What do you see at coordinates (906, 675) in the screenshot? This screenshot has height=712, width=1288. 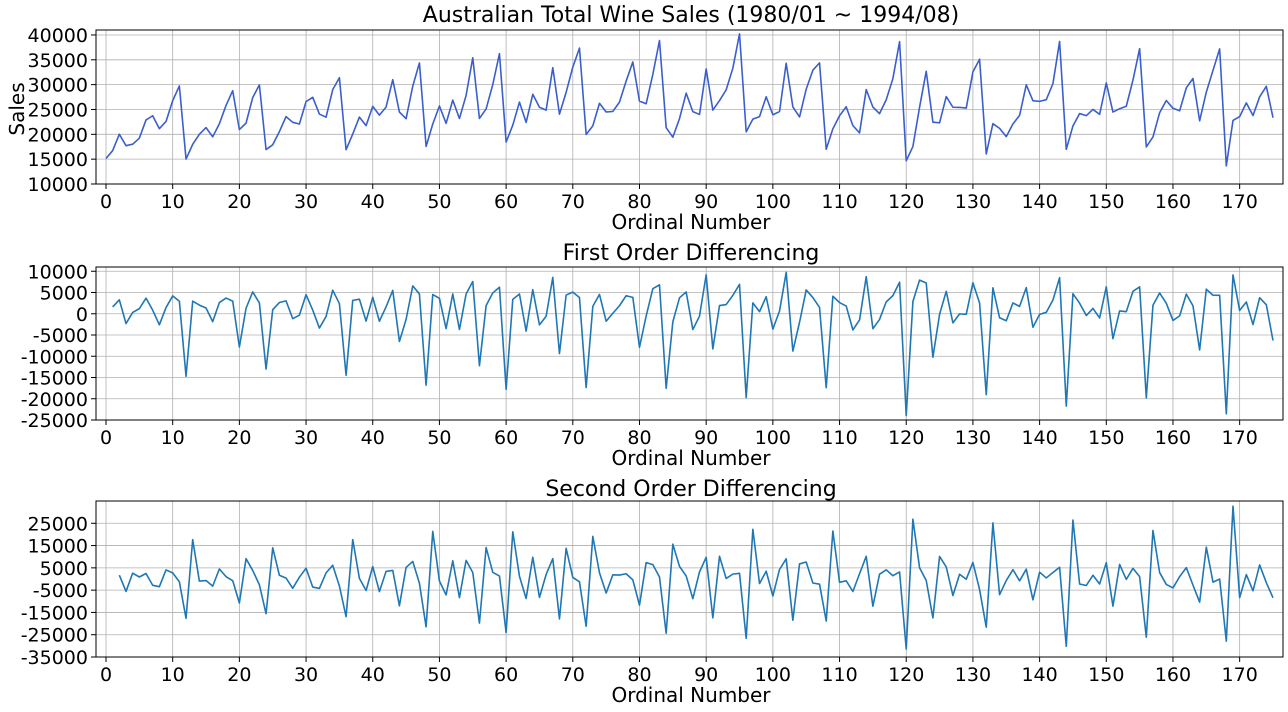 I see `second-difference-chart-xtick-label: 120` at bounding box center [906, 675].